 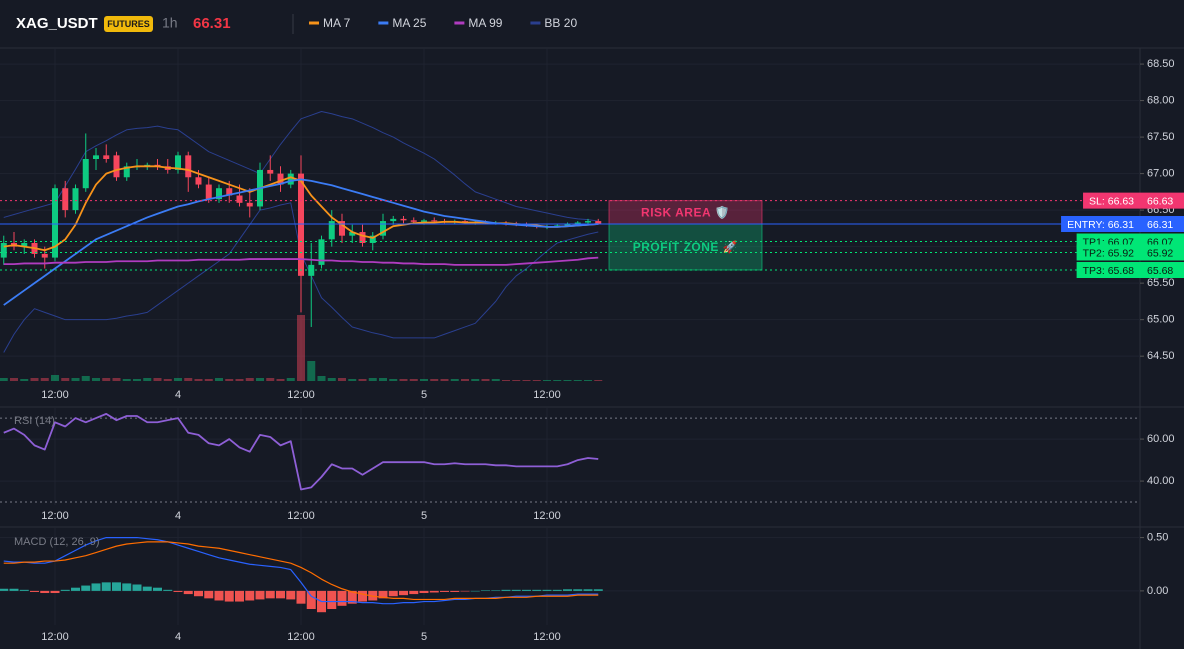 I want to click on legend-label: BB 20, so click(x=560, y=23).